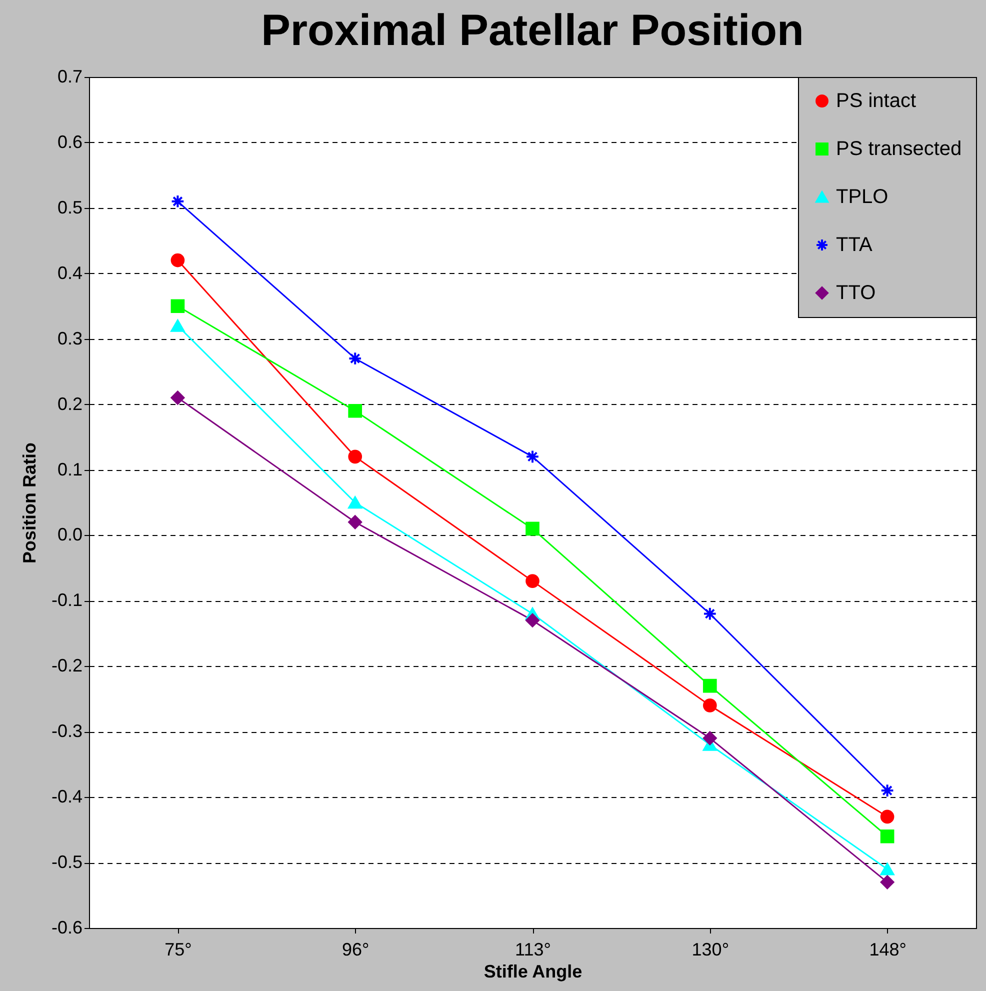 The image size is (986, 991). I want to click on x-axis-title: Stifle Angle, so click(533, 972).